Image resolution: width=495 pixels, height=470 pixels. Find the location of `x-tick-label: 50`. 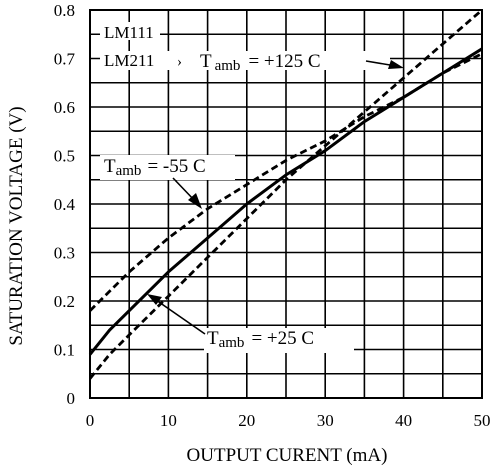

x-tick-label: 50 is located at coordinates (482, 420).